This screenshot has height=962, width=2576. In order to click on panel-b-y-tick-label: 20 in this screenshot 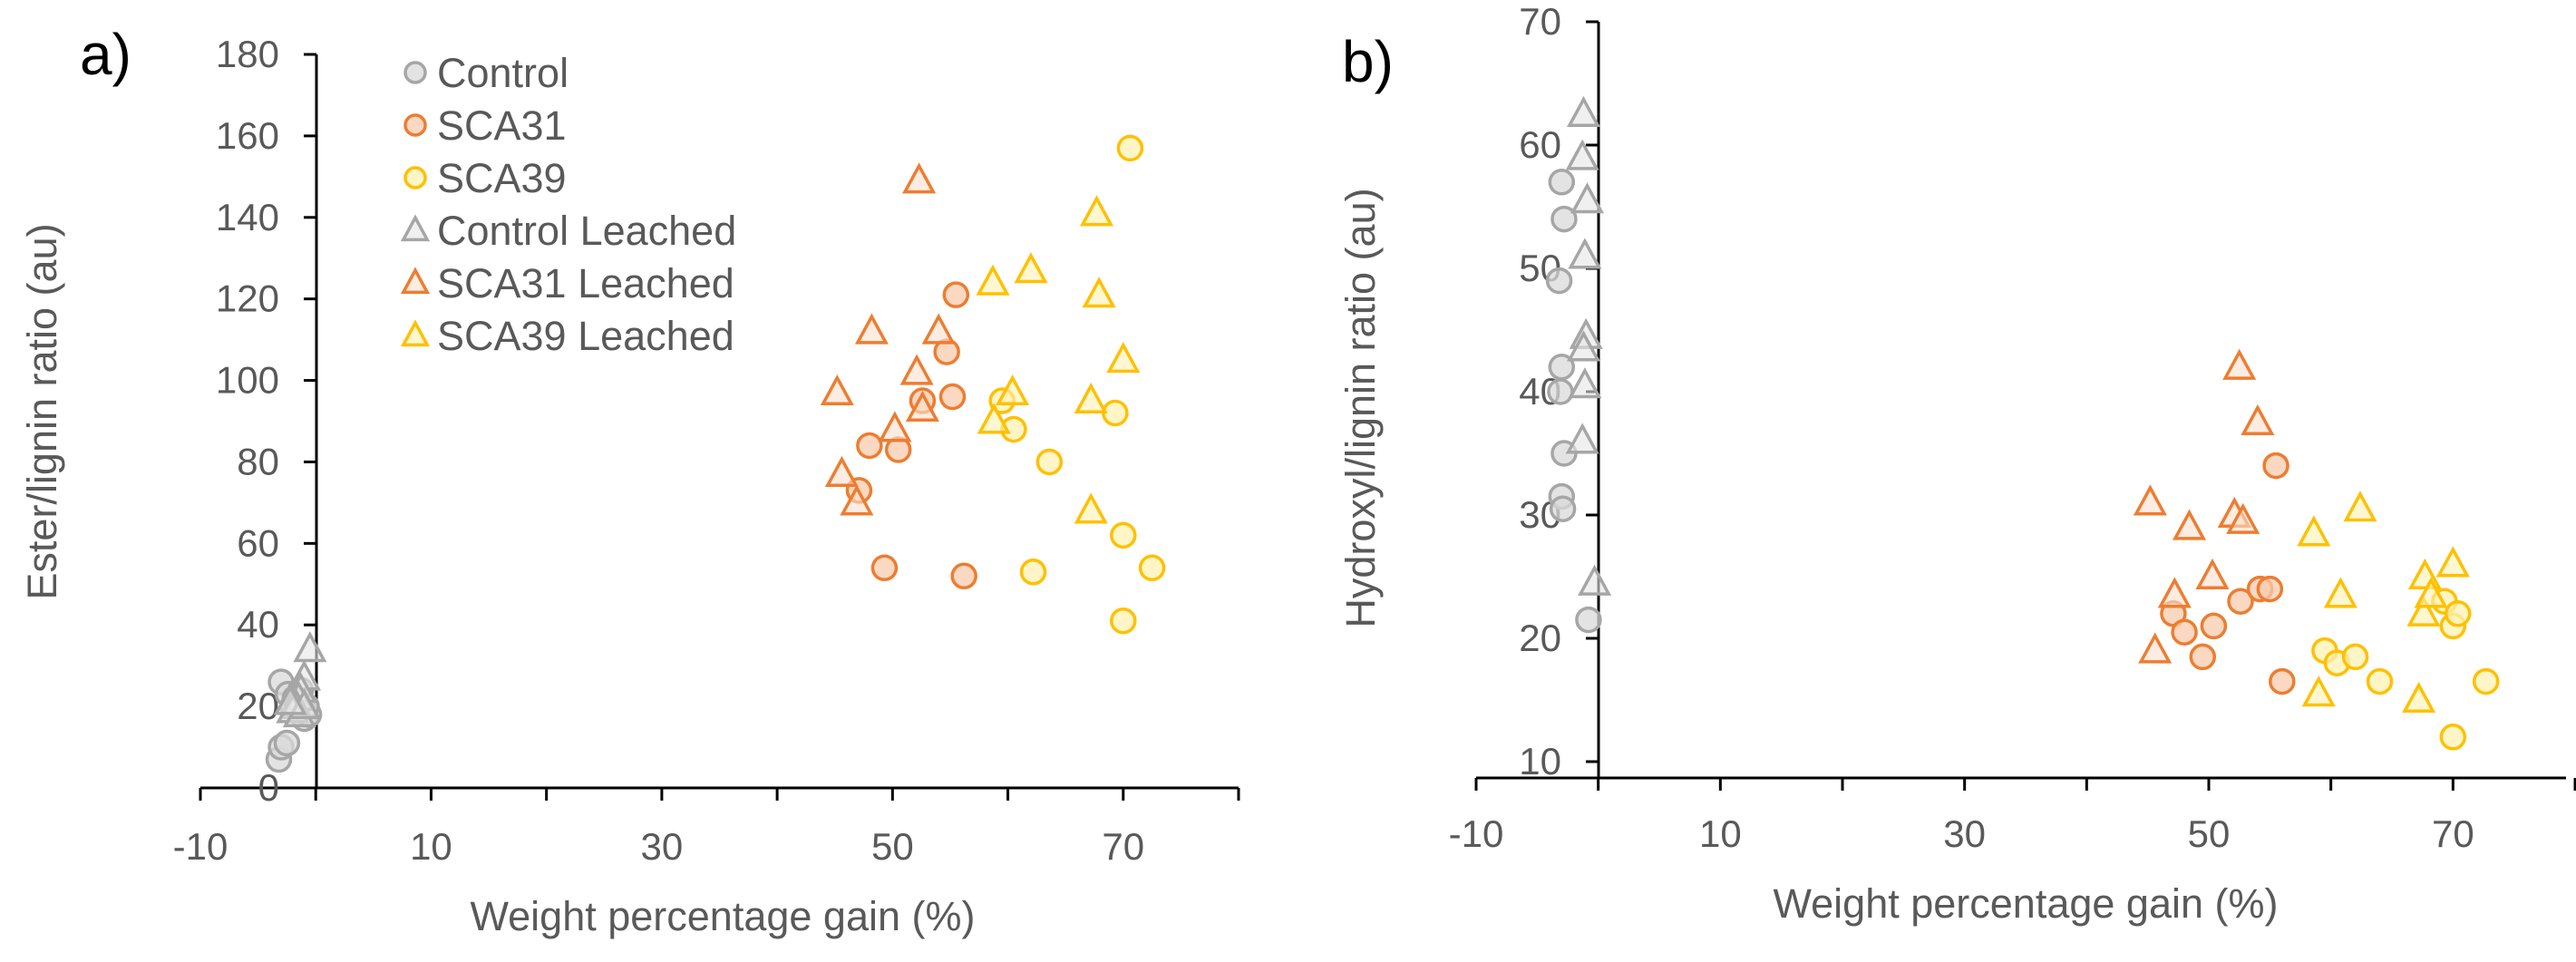, I will do `click(1540, 638)`.